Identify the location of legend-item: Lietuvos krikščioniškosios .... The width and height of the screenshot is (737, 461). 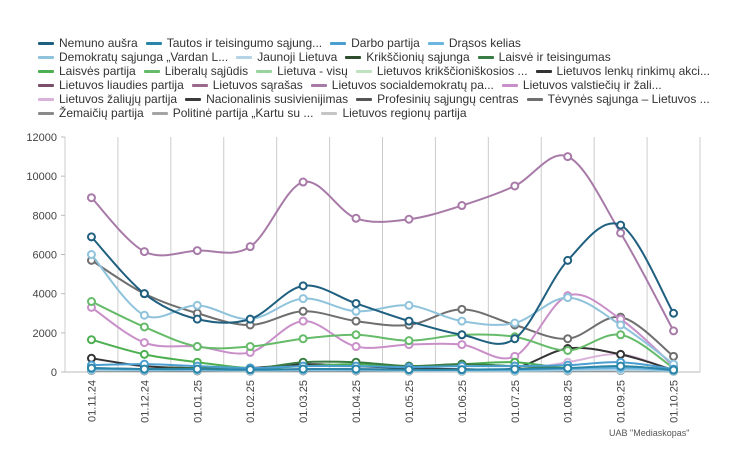
(441, 71).